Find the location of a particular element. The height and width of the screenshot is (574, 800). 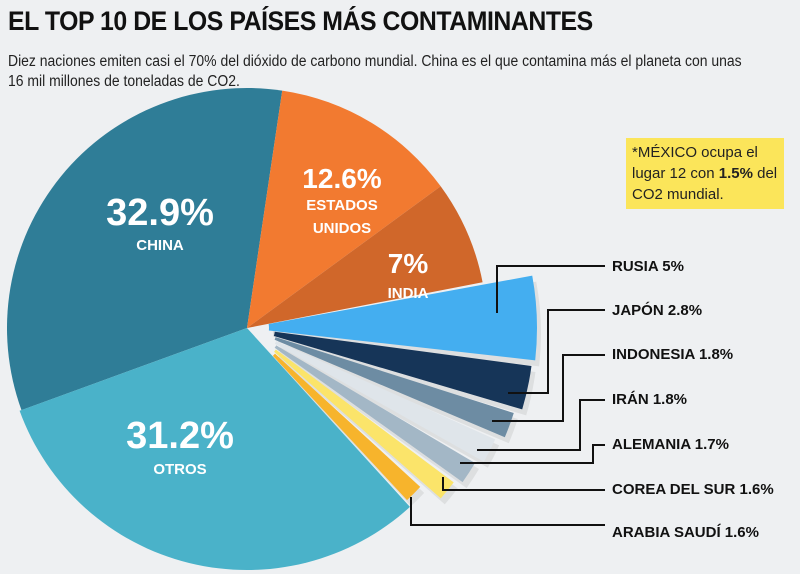

note-text-2: del CO2 mundial. is located at coordinates (705, 184).